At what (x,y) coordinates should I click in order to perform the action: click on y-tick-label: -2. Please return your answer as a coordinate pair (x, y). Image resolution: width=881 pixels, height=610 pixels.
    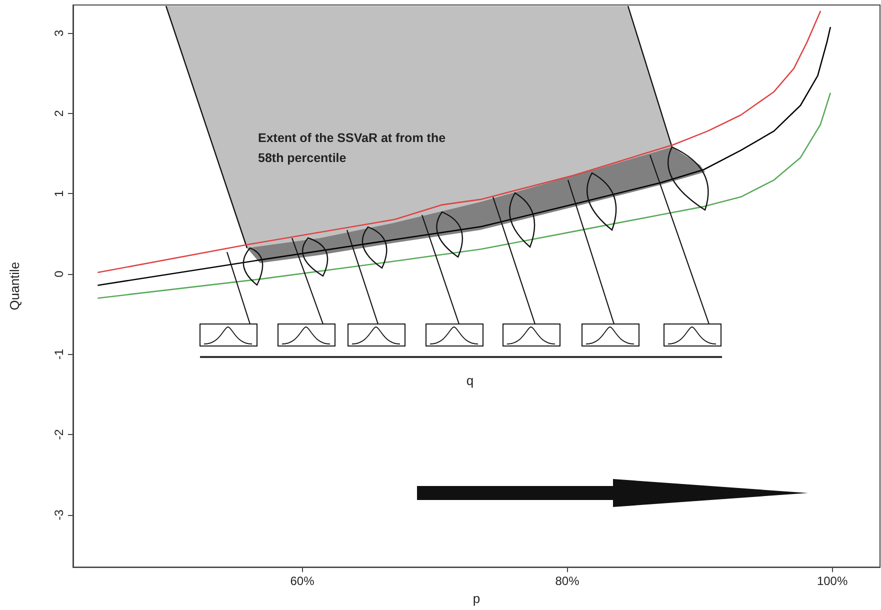
    Looking at the image, I should click on (59, 434).